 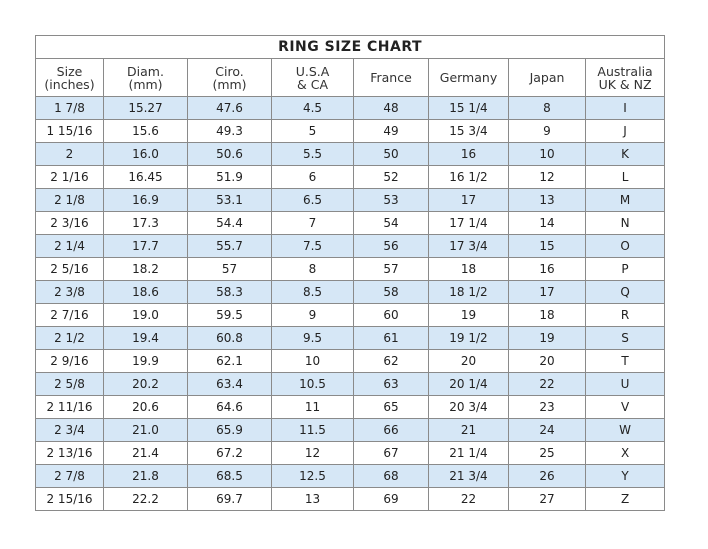 What do you see at coordinates (145, 131) in the screenshot?
I see `table-cell: 15.6` at bounding box center [145, 131].